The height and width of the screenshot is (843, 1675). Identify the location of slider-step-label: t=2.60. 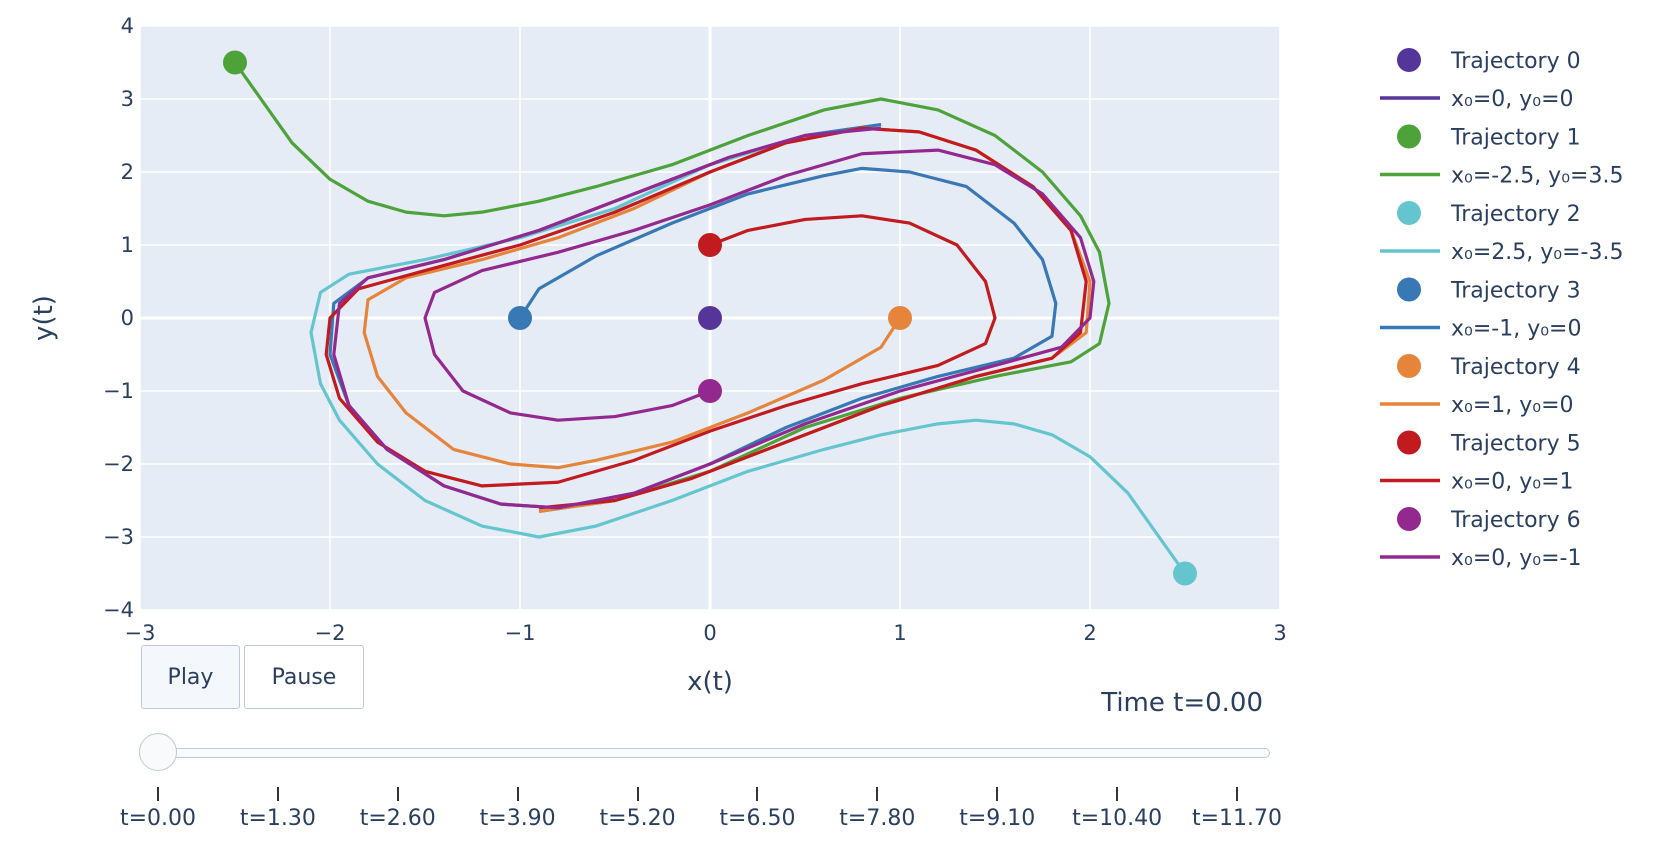
(397, 818).